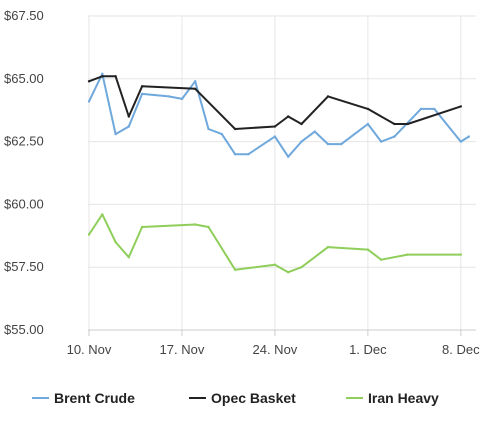 Image resolution: width=494 pixels, height=436 pixels. What do you see at coordinates (461, 349) in the screenshot?
I see `x-tick-label: 8. Dec` at bounding box center [461, 349].